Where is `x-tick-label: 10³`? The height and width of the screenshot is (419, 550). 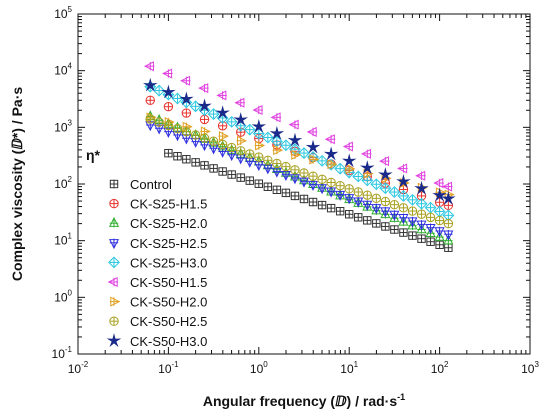
x-tick-label: 10³ is located at coordinates (530, 368).